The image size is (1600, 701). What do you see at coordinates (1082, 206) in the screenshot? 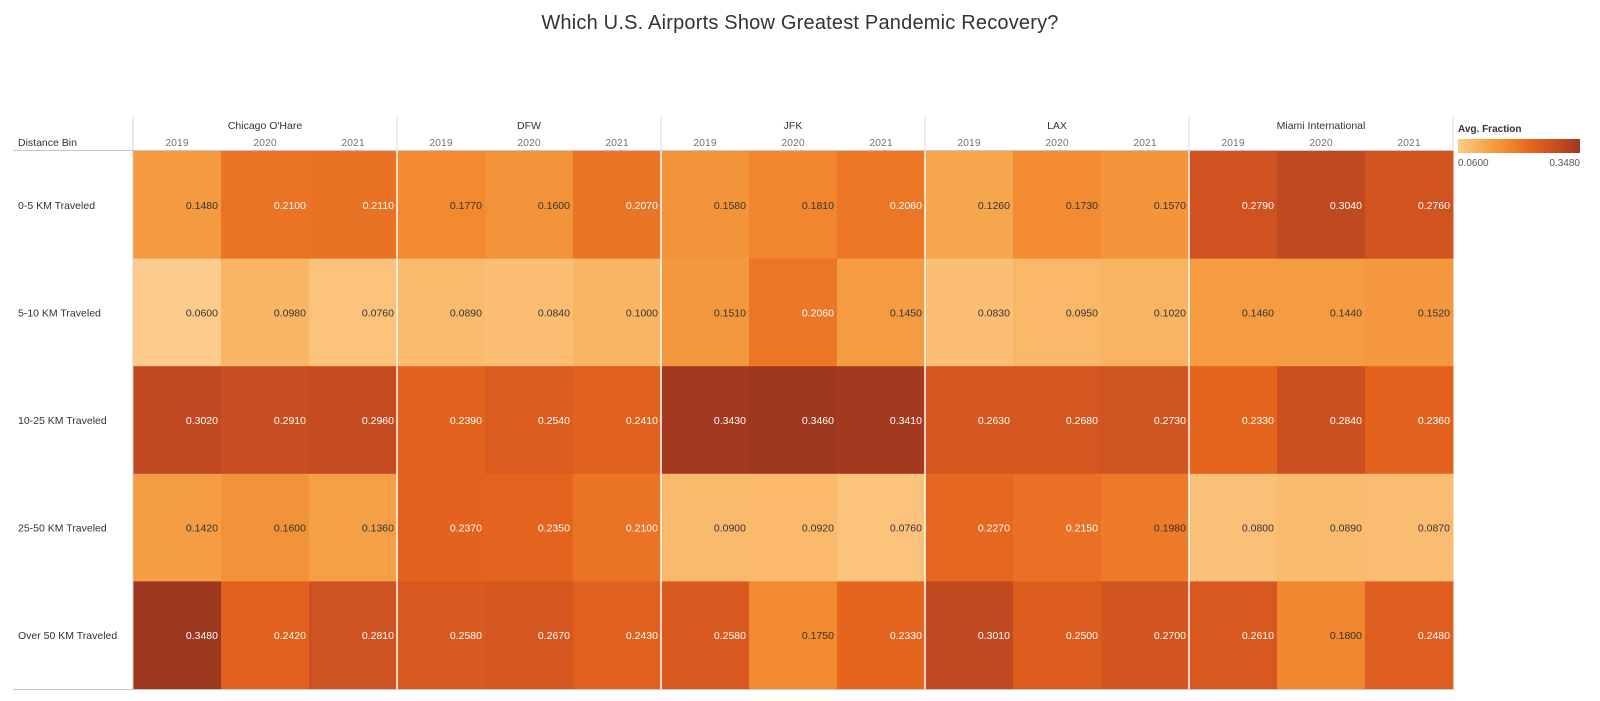
I see `cell-value-label: 0.1730` at bounding box center [1082, 206].